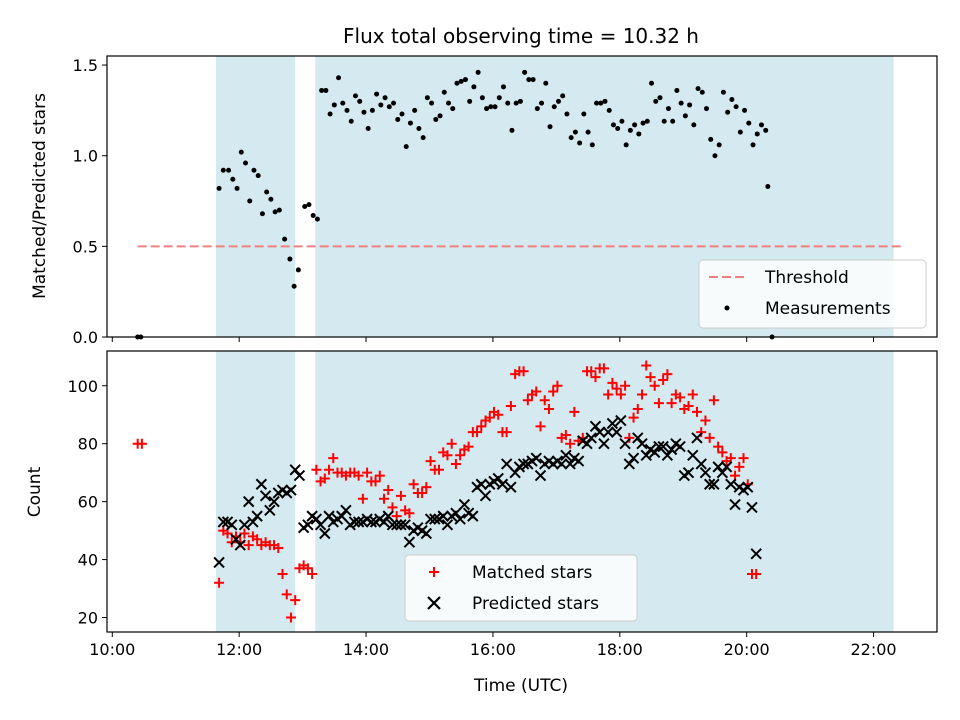  What do you see at coordinates (806, 278) in the screenshot?
I see `legend-threshold-label: Threshold` at bounding box center [806, 278].